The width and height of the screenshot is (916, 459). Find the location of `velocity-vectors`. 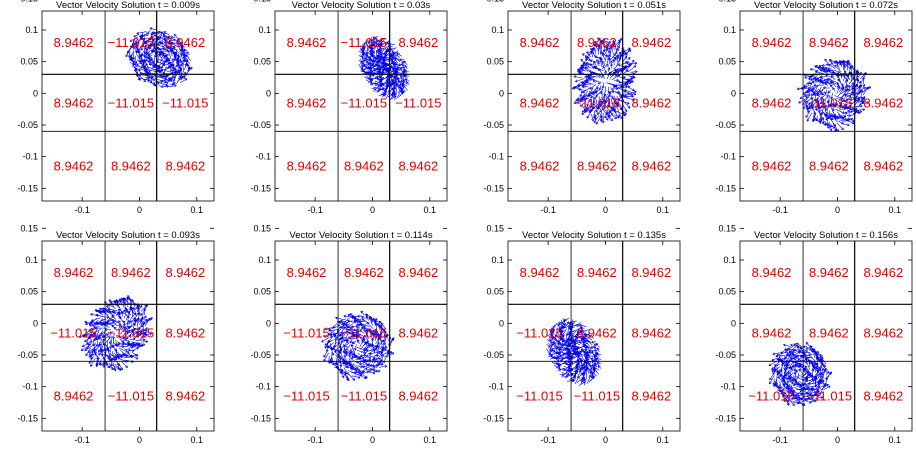

velocity-vectors is located at coordinates (358, 346).